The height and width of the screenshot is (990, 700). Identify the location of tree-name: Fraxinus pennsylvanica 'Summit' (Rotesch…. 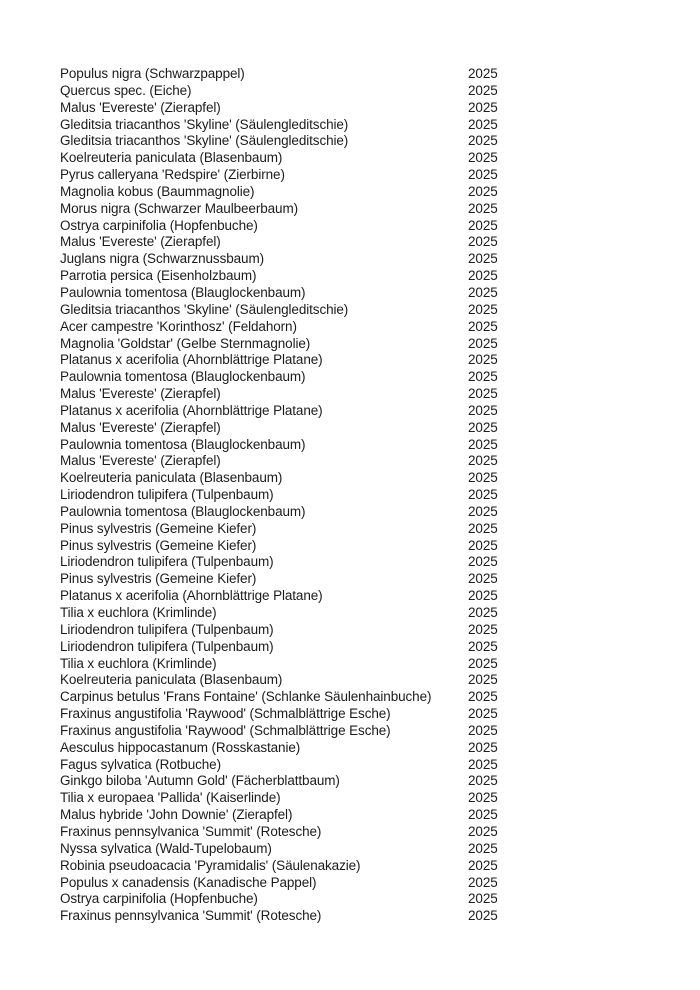
(191, 831).